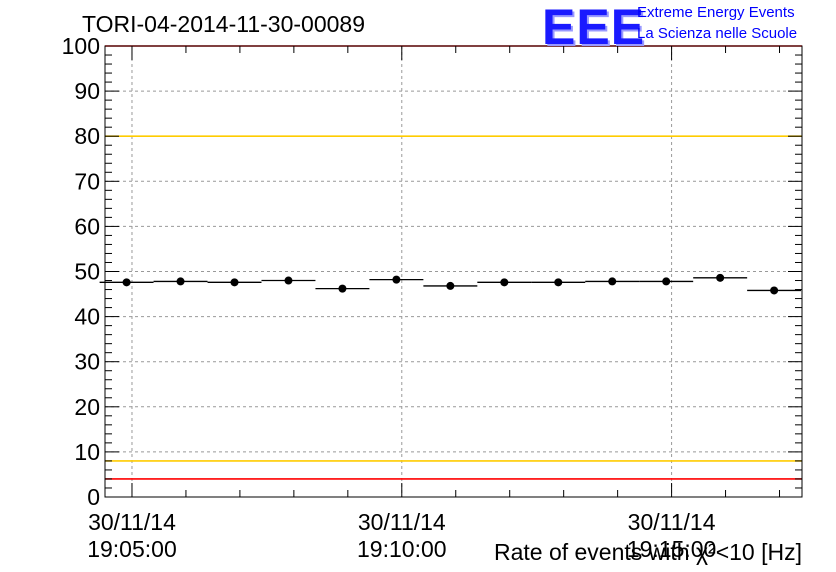  I want to click on y-tick-label: 10, so click(87, 452).